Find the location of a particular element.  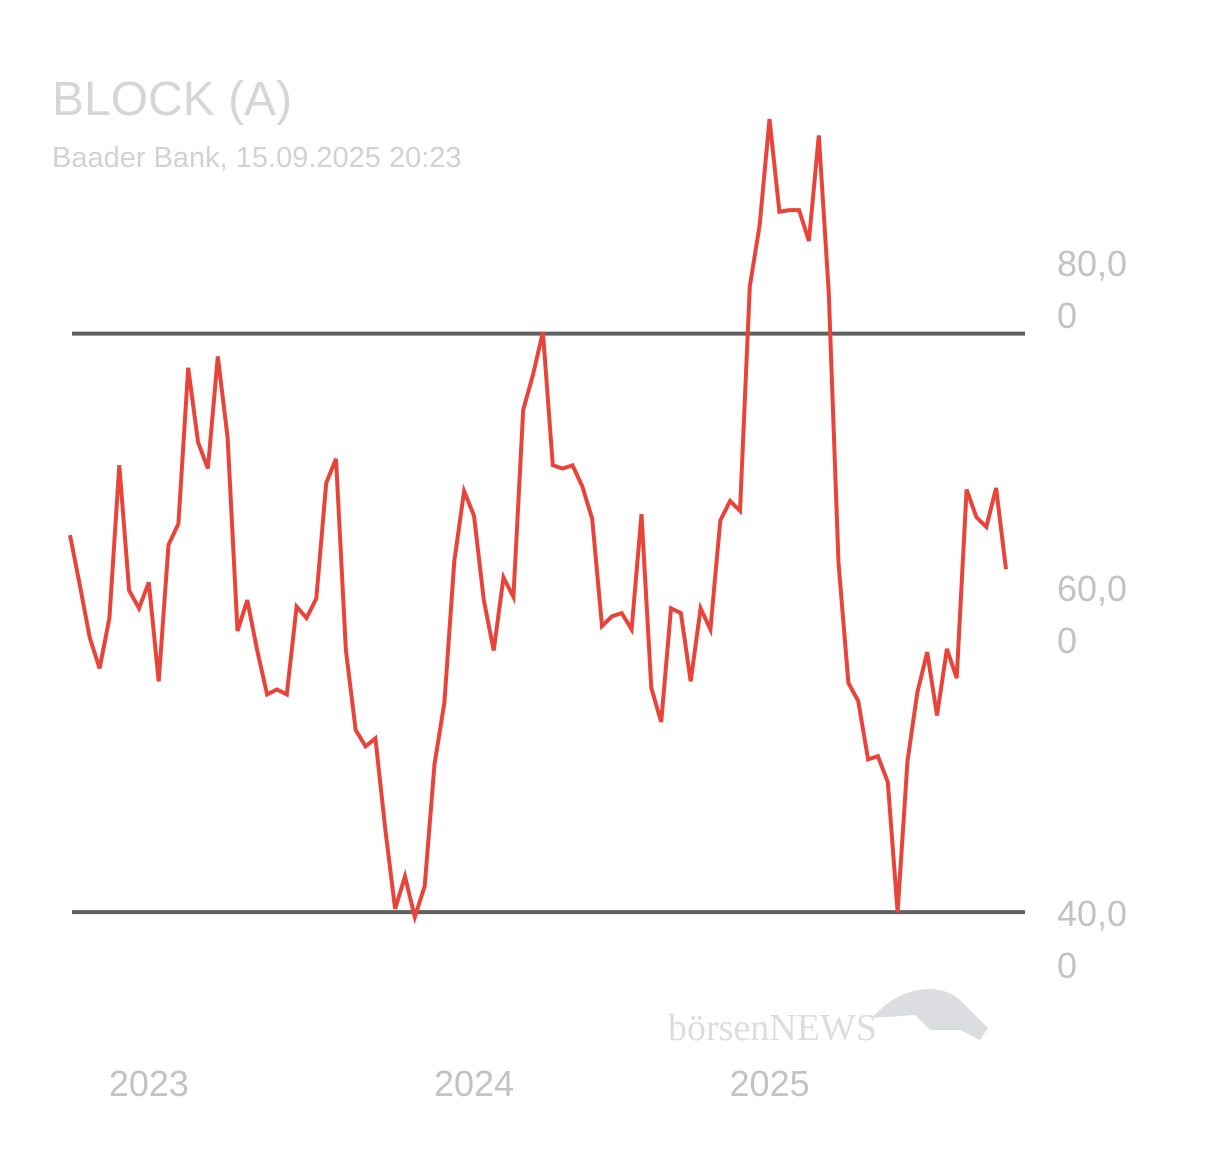

x-tick-label: 2024 is located at coordinates (474, 1083).